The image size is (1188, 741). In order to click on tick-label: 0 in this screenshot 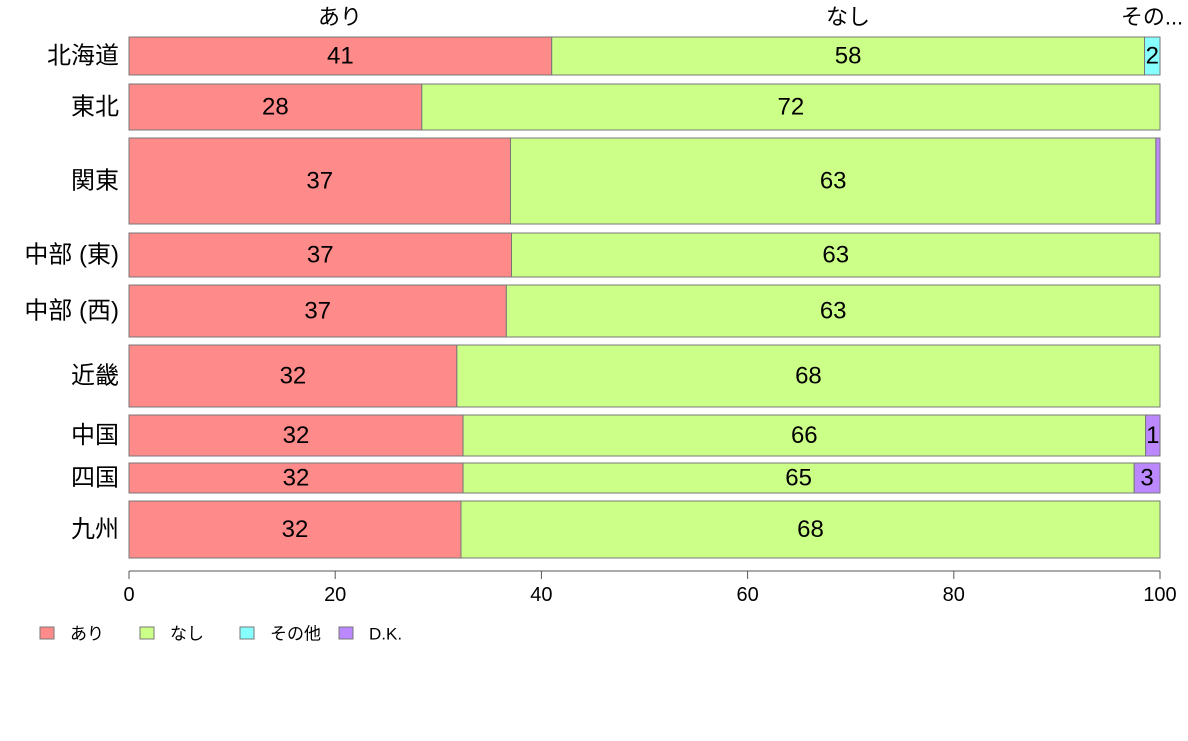, I will do `click(128, 595)`.